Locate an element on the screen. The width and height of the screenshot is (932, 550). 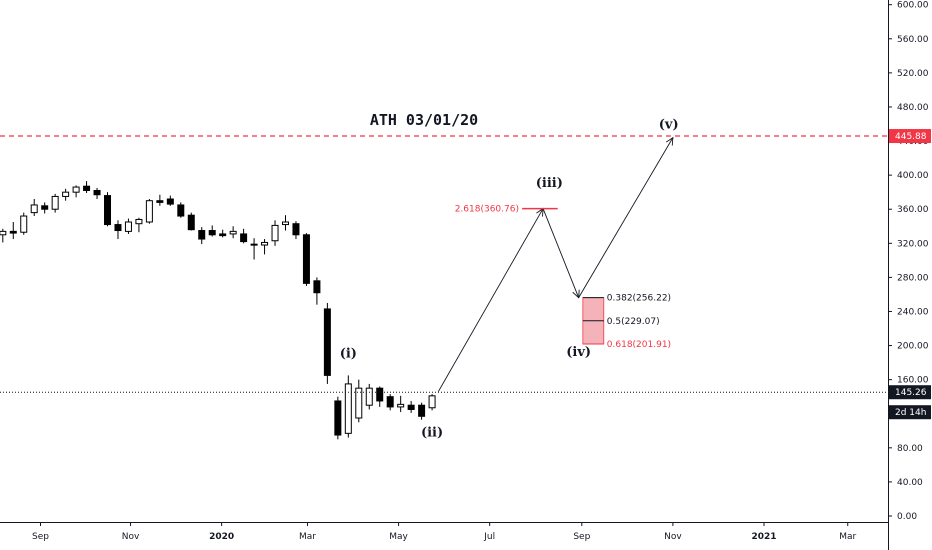
wave-label: (iv) is located at coordinates (578, 352).